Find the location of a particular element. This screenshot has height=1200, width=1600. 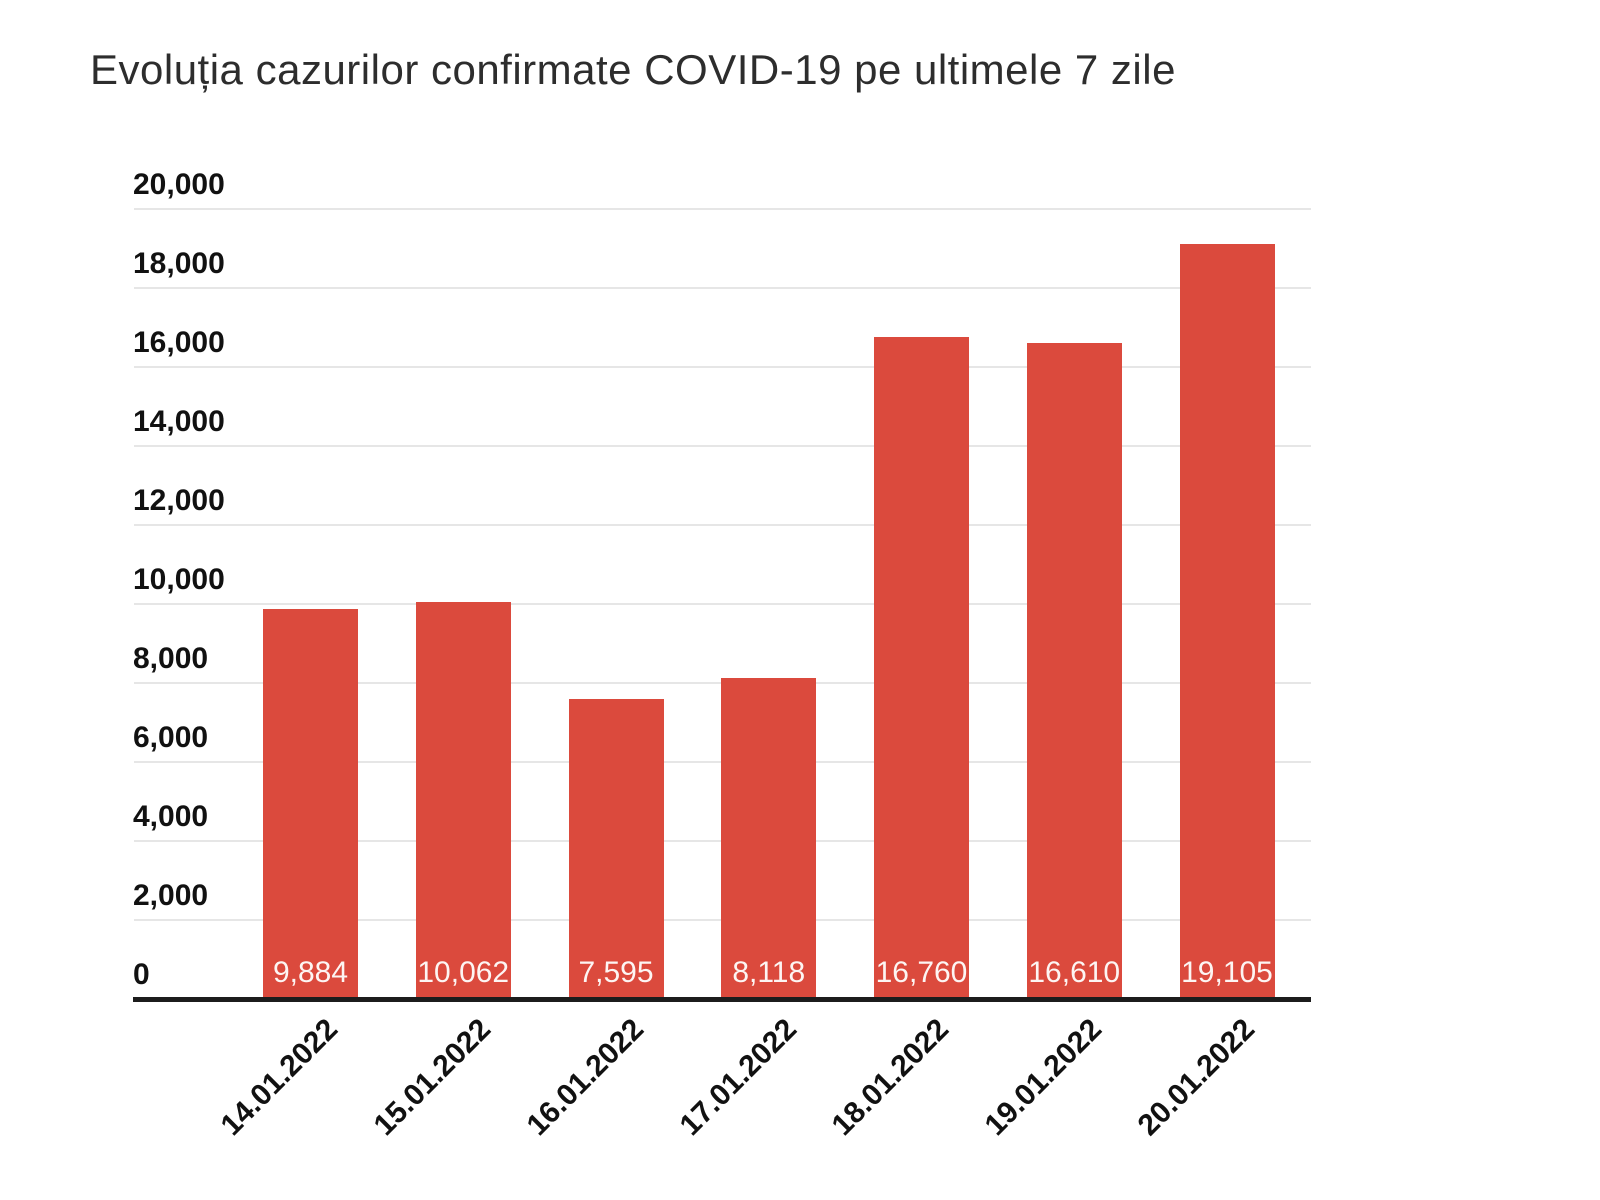

y-axis-tick-label: 6,000 is located at coordinates (171, 737).